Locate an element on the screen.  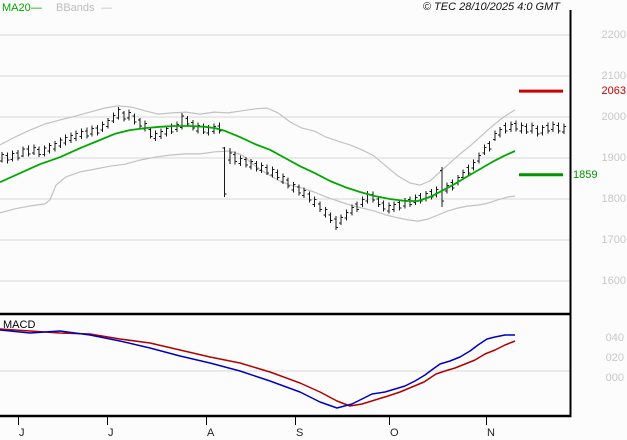
price-tick-label: 1800 is located at coordinates (613, 199).